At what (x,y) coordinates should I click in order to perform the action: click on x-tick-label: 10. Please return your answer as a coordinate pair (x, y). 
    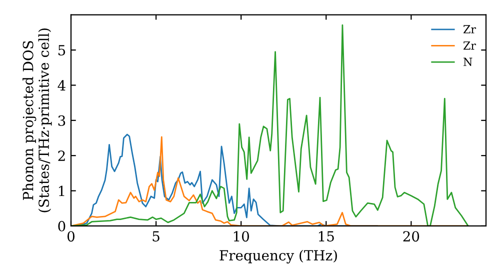
    Looking at the image, I should click on (241, 236).